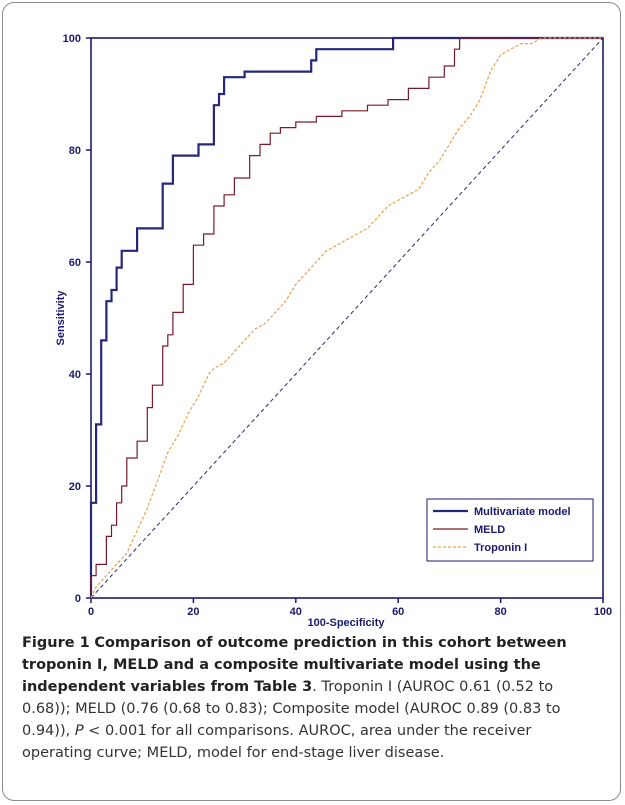  Describe the element at coordinates (500, 612) in the screenshot. I see `x-tick-label: 80` at that location.